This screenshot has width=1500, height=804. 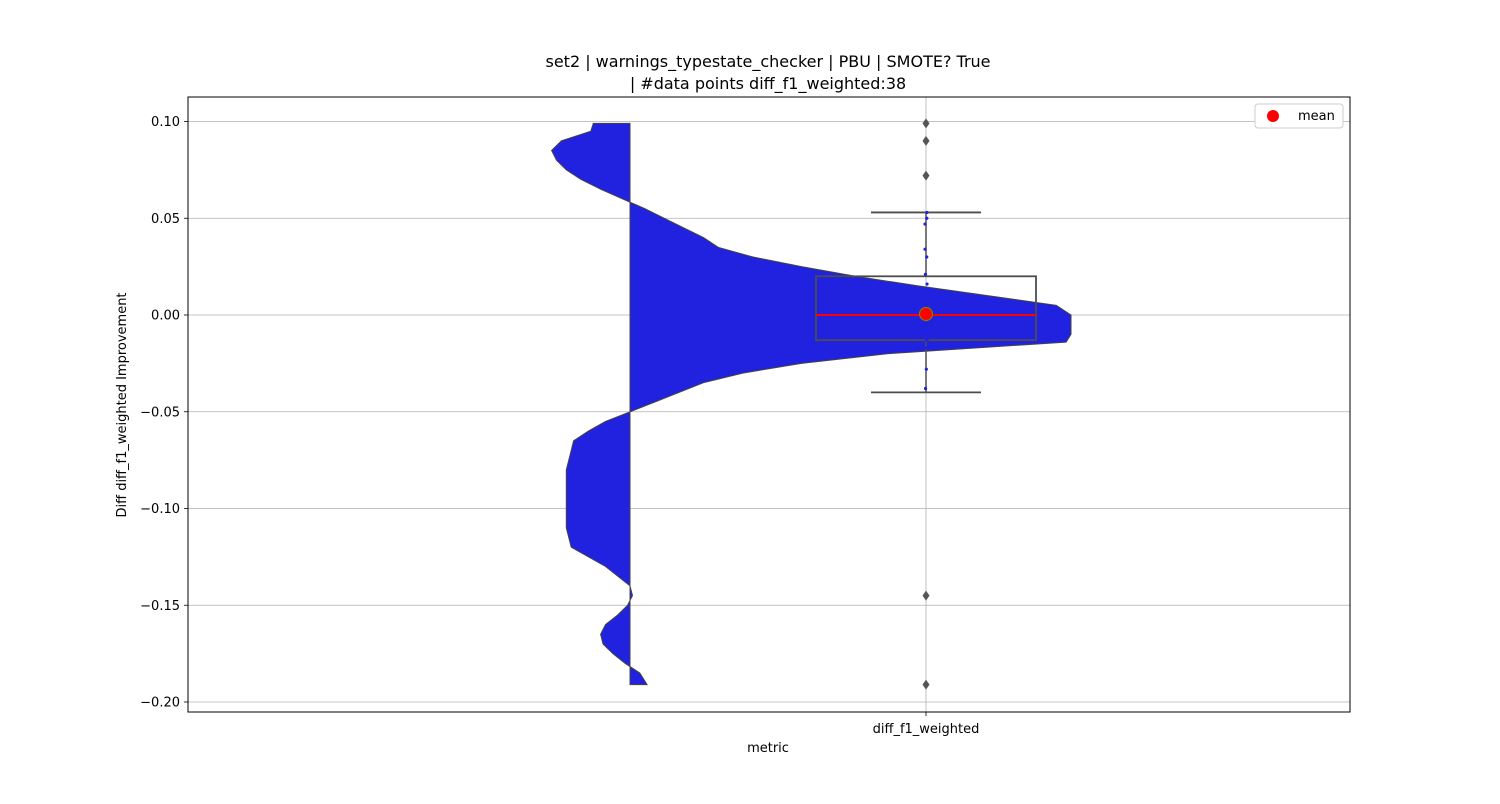 What do you see at coordinates (165, 219) in the screenshot?
I see `y-tick-label: 0.05` at bounding box center [165, 219].